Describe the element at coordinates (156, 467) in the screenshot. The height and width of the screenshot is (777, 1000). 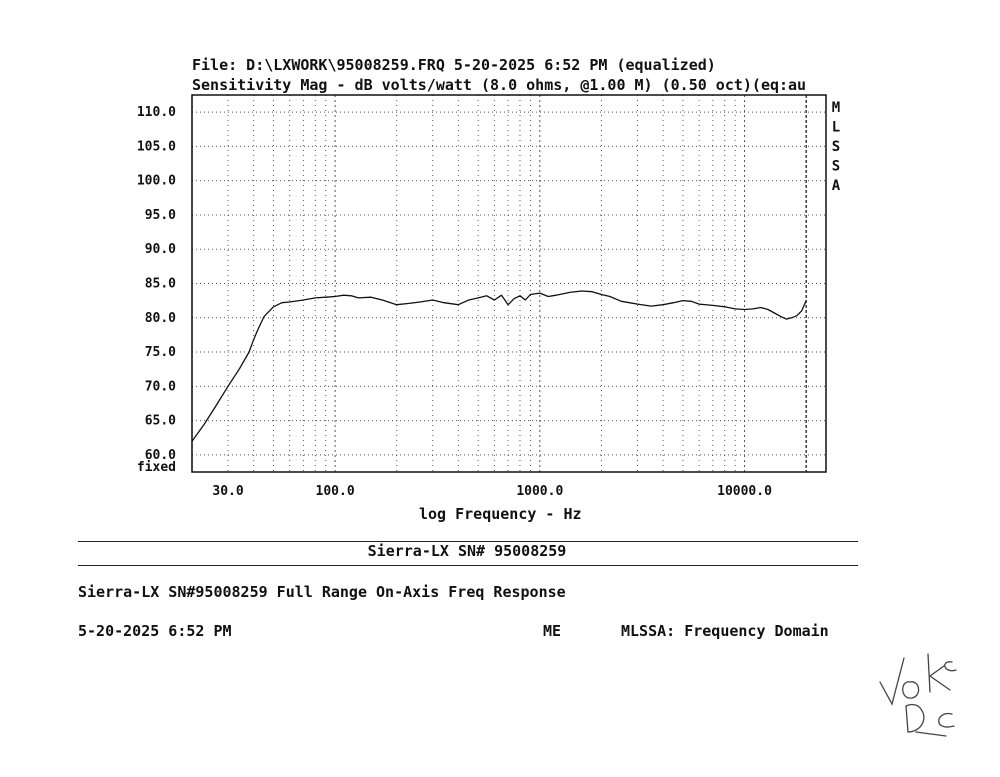
I see `y-fixed-label: fixed` at that location.